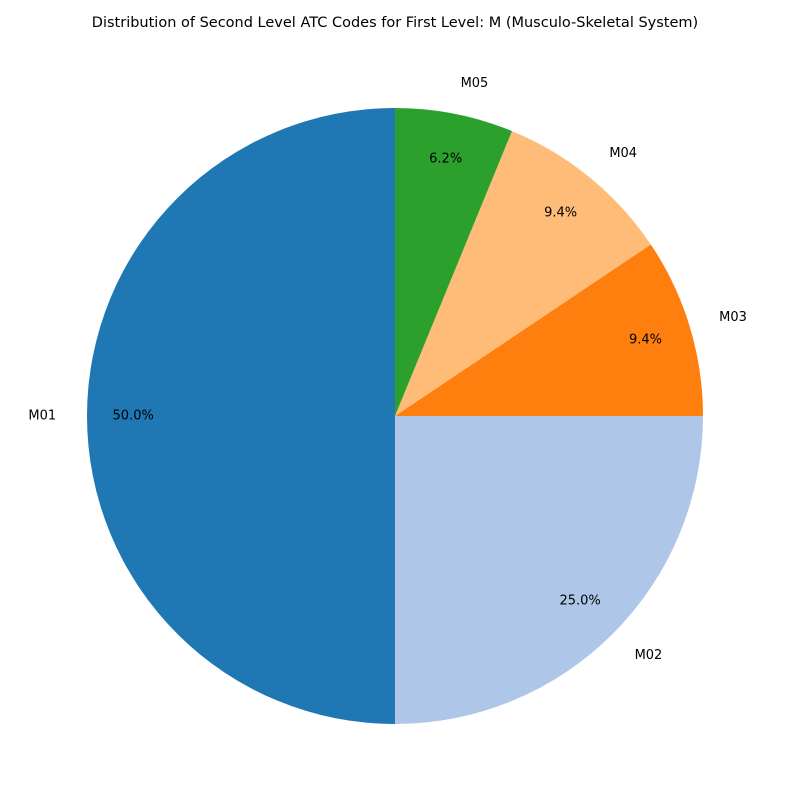 The height and width of the screenshot is (812, 790). Describe the element at coordinates (560, 213) in the screenshot. I see `slice-percent-m04: 9.4%` at that location.